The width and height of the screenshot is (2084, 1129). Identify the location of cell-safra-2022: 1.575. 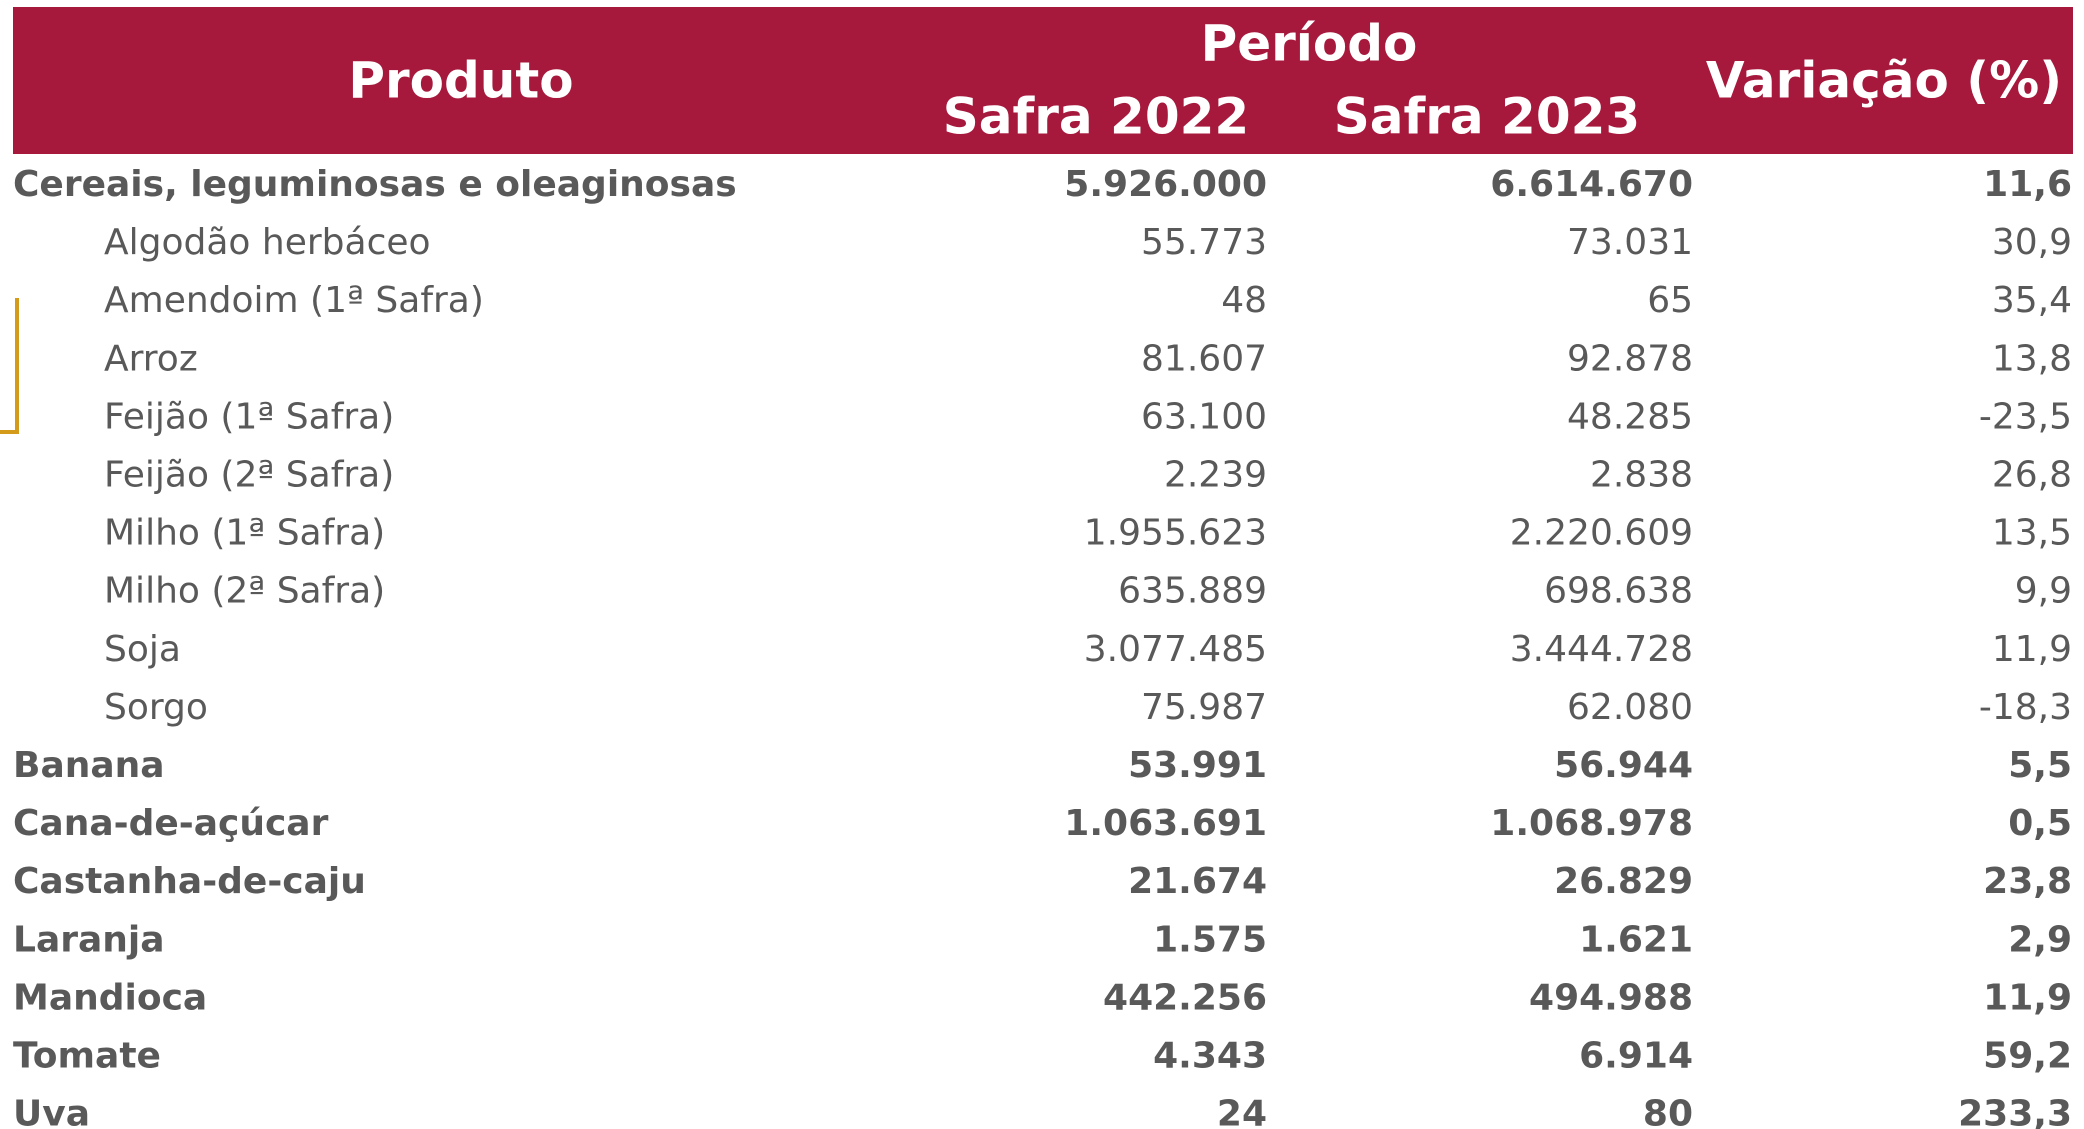
(1210, 939).